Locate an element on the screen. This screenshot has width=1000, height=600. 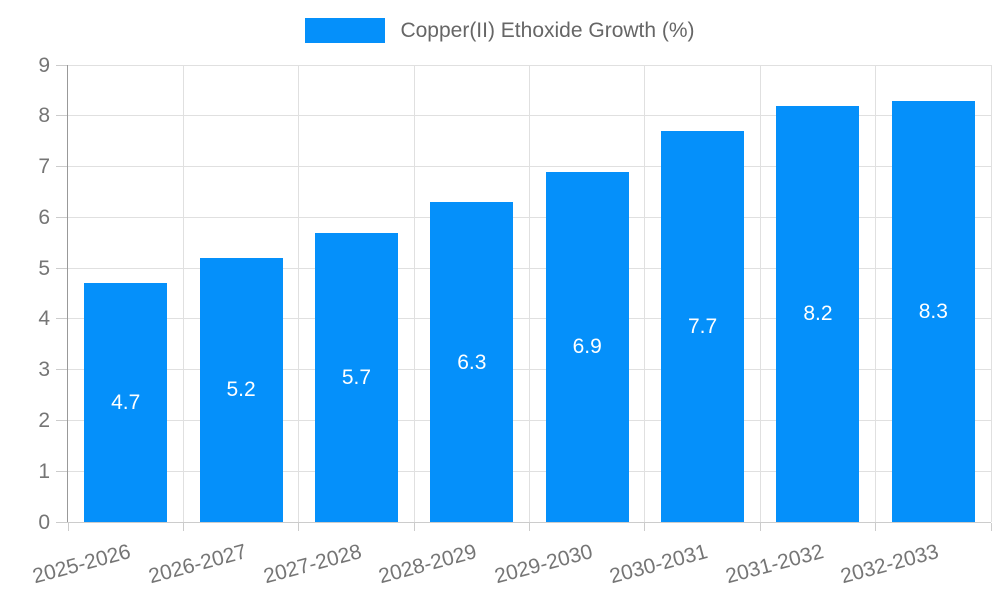
x-axis-line is located at coordinates (529, 522).